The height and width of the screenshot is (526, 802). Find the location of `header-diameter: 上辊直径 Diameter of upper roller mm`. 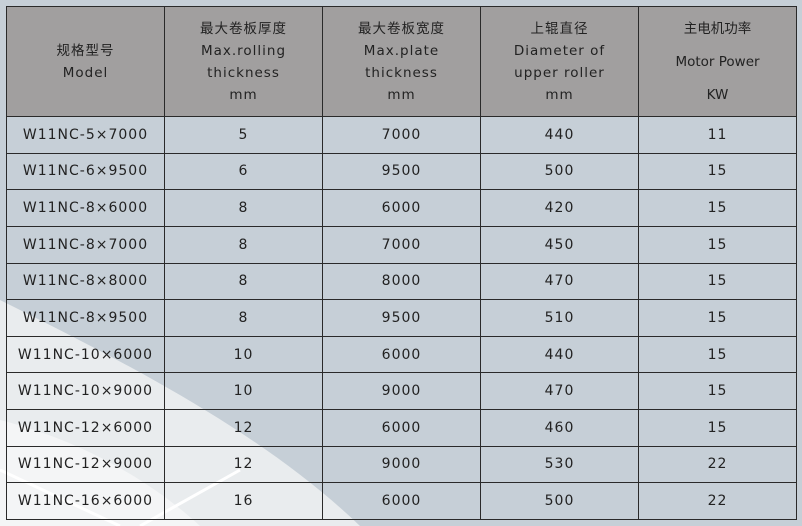

header-diameter: 上辊直径 Diameter of upper roller mm is located at coordinates (559, 61).